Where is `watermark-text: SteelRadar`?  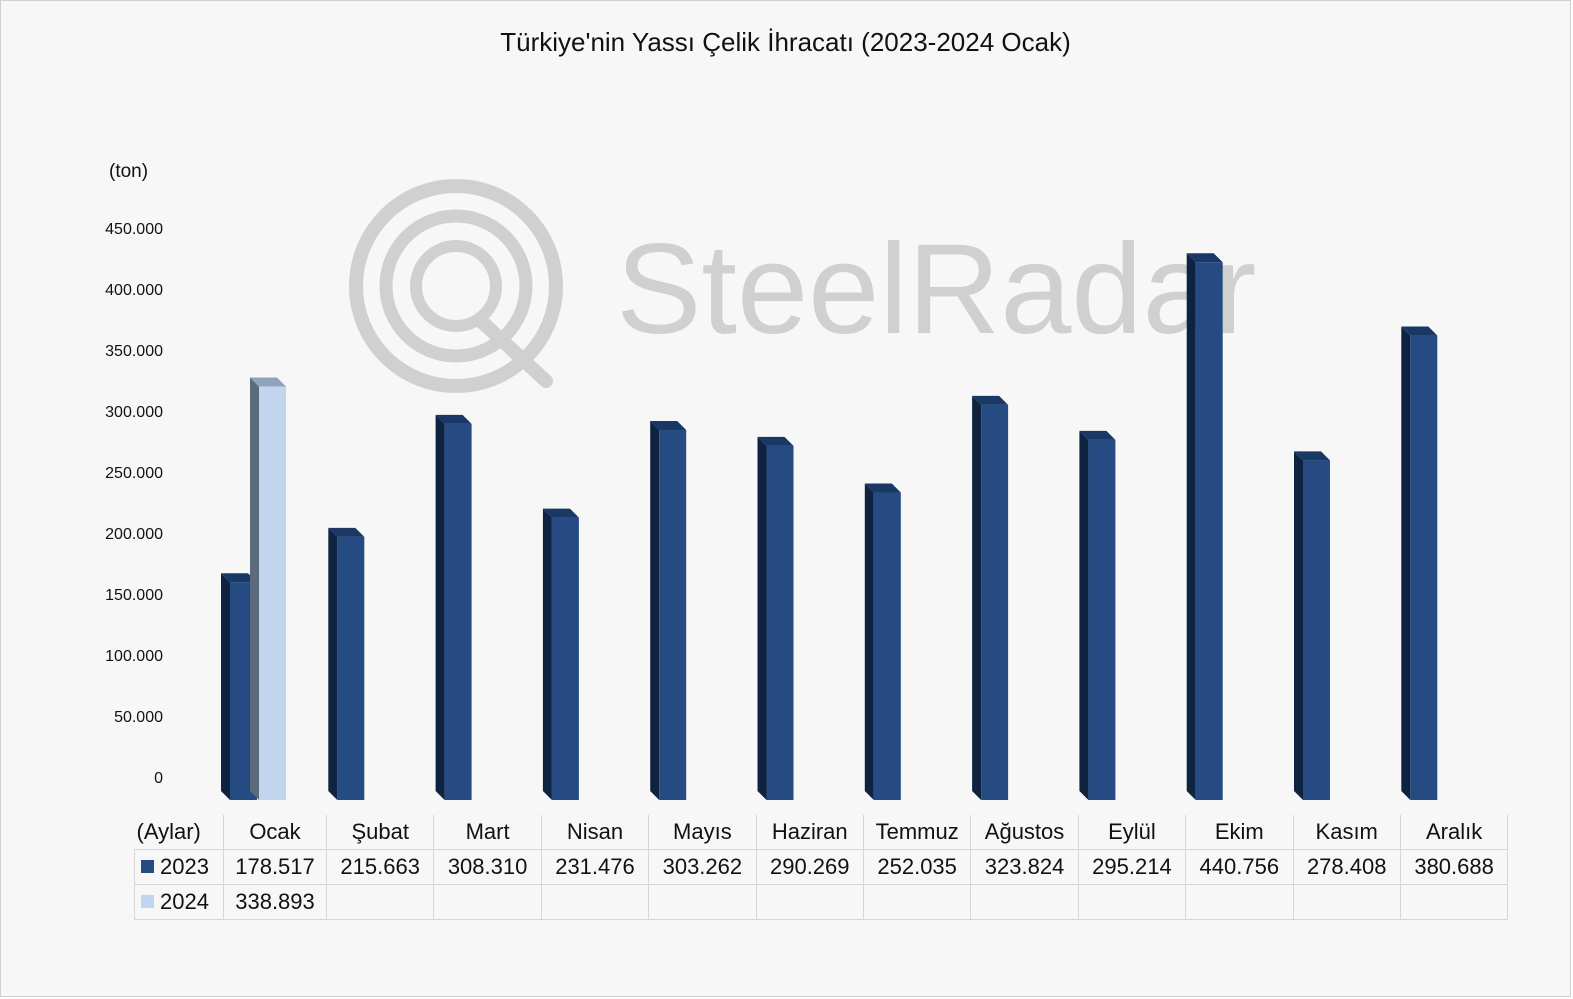 watermark-text: SteelRadar is located at coordinates (936, 289).